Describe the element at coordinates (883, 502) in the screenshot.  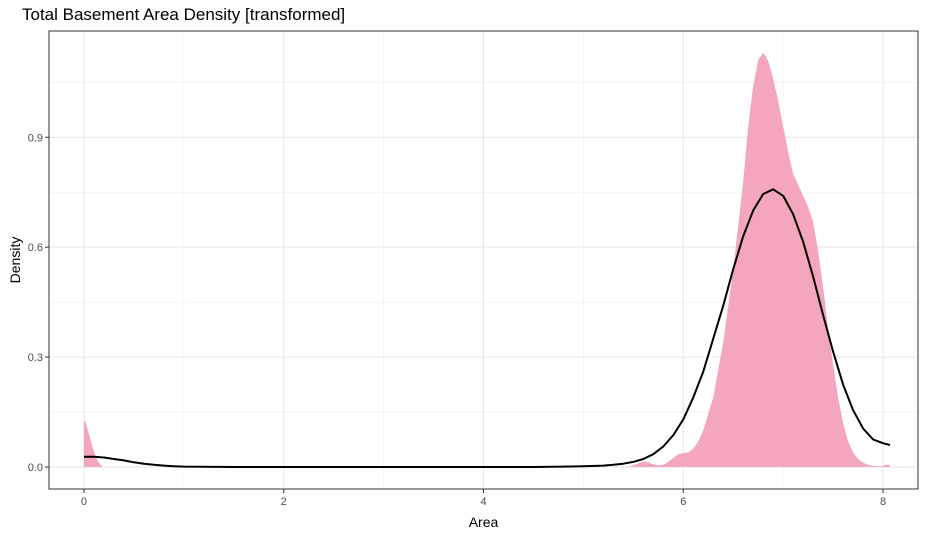
I see `x-tick-label: 8` at that location.